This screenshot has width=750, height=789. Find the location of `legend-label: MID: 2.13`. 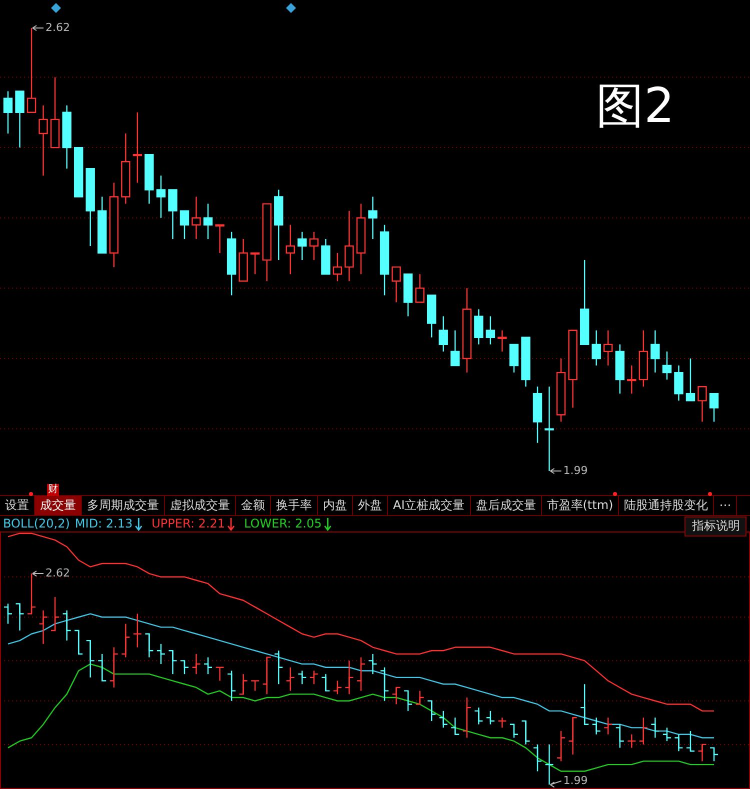

legend-label: MID: 2.13 is located at coordinates (103, 523).